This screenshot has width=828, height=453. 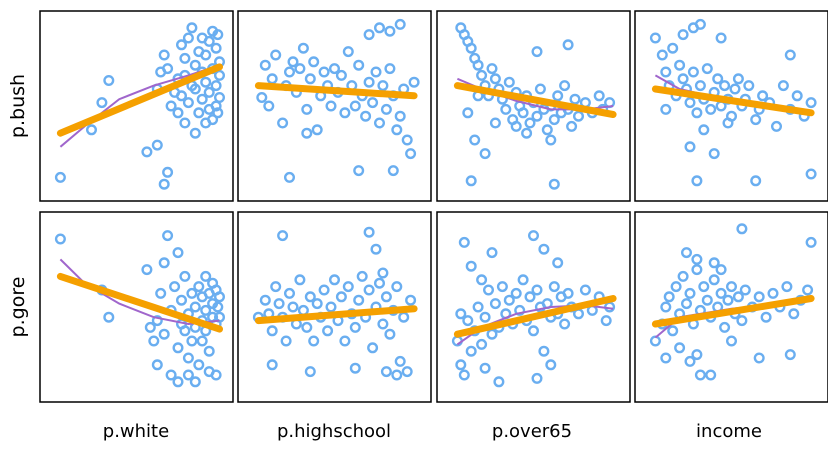 I want to click on x-label-p-highschool: p.highschool, so click(x=334, y=431).